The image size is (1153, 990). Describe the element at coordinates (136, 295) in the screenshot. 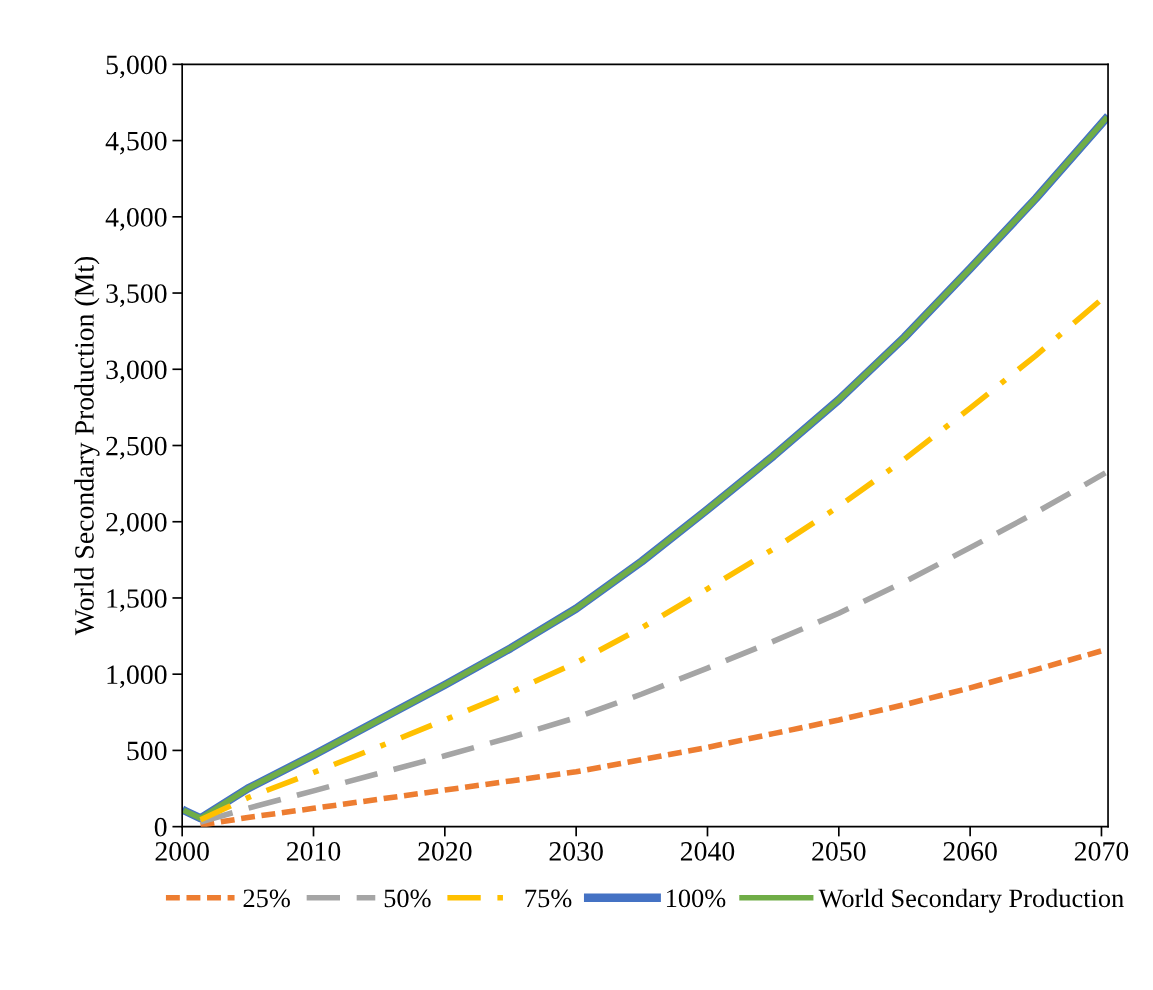

I see `y-tick-label: 3,500` at that location.